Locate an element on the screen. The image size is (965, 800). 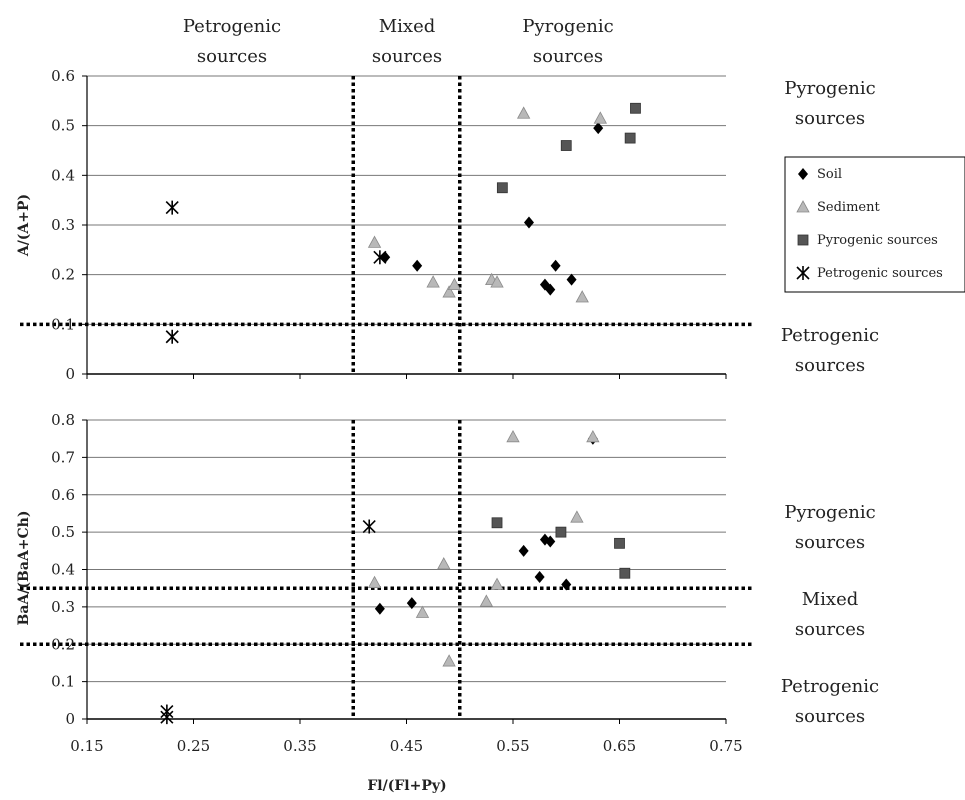
bottom-x-ticks: 0.15 0.25 0.35 0.45 0.55 0.65 0.75 is located at coordinates (406, 737).